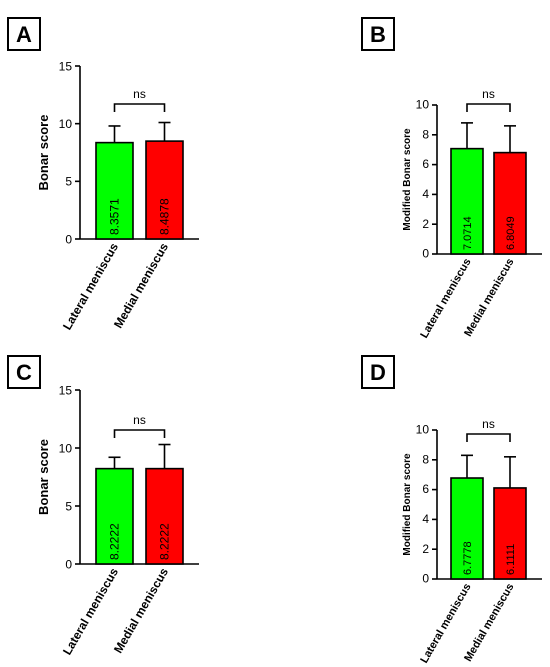 This screenshot has height=667, width=550. I want to click on panel-letter: B, so click(378, 34).